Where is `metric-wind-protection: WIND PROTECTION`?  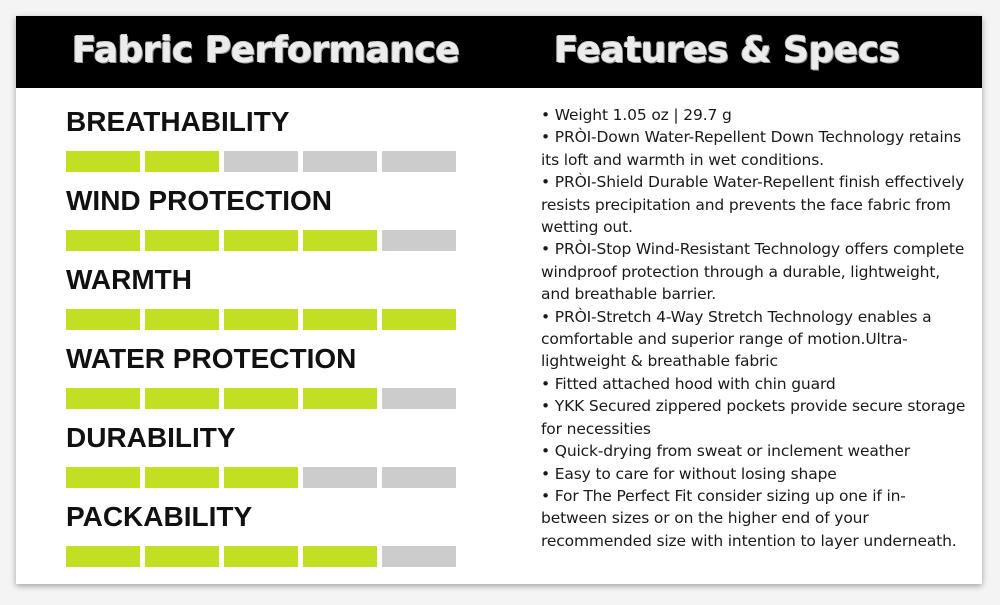 metric-wind-protection: WIND PROTECTION is located at coordinates (266, 222).